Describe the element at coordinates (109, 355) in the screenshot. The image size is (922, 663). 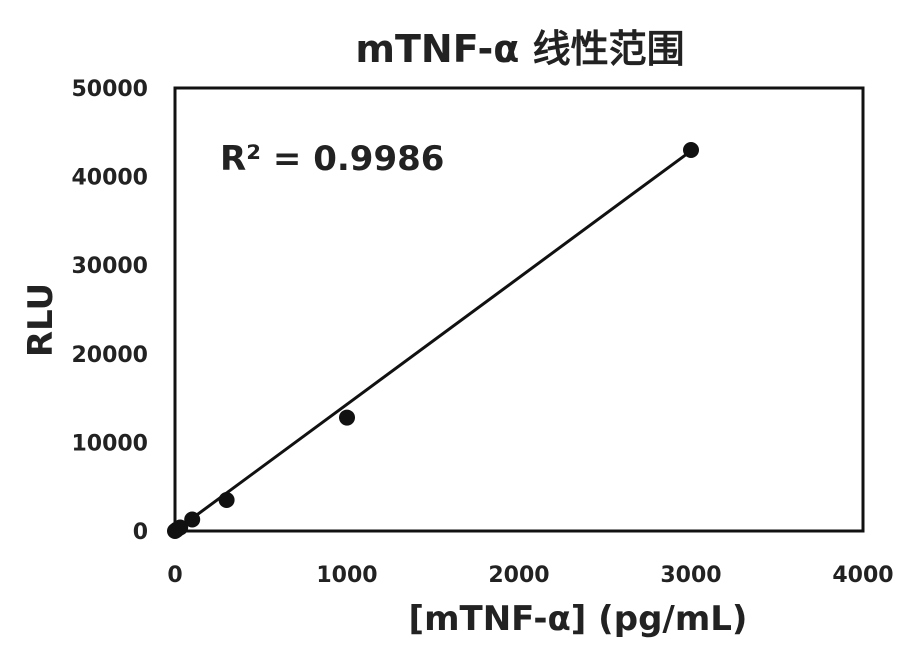
I see `y-tick-label: 20000` at that location.